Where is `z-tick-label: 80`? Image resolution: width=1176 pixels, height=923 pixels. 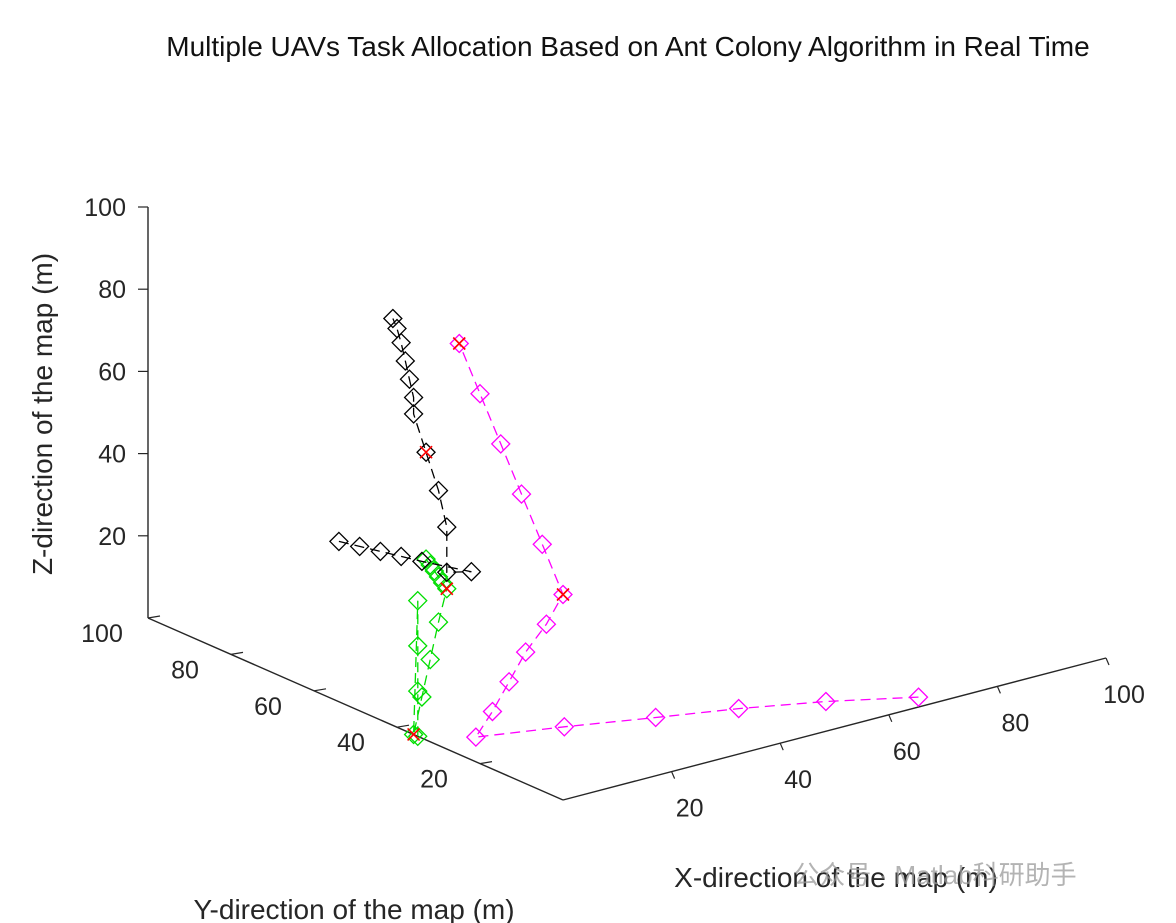
z-tick-label: 80 is located at coordinates (112, 290).